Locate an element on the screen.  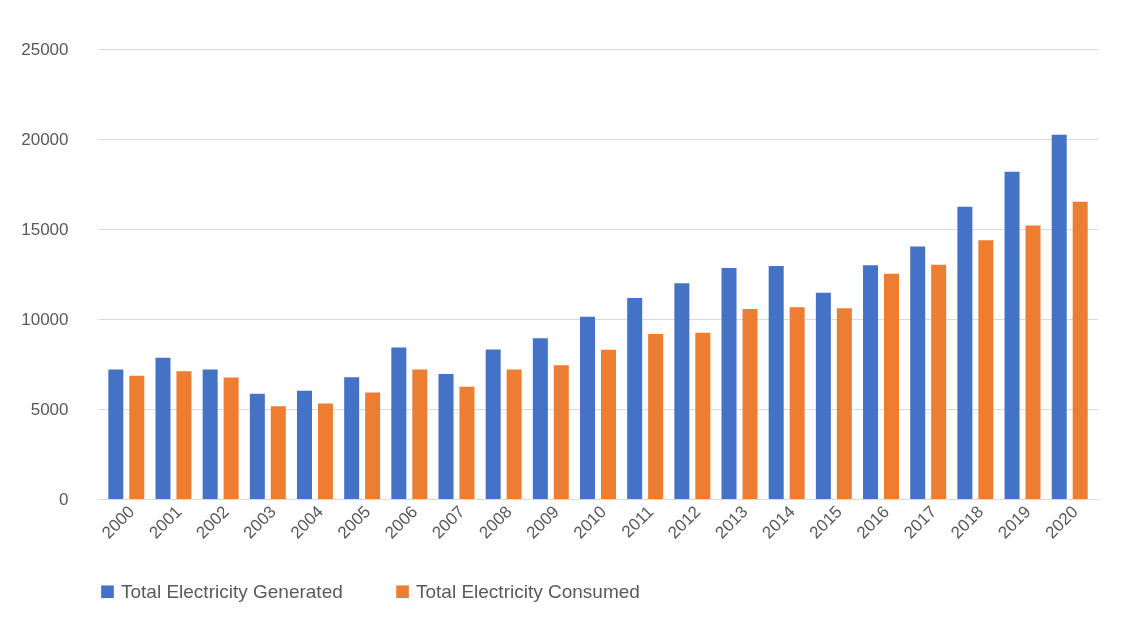
legend-label: Total Electricity Consumed is located at coordinates (528, 591).